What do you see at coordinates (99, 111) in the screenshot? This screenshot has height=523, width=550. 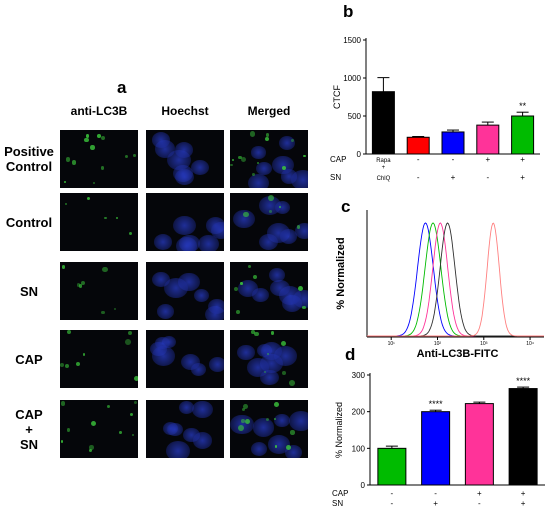 I see `column-header-anti-lc3b: anti-LC3B` at bounding box center [99, 111].